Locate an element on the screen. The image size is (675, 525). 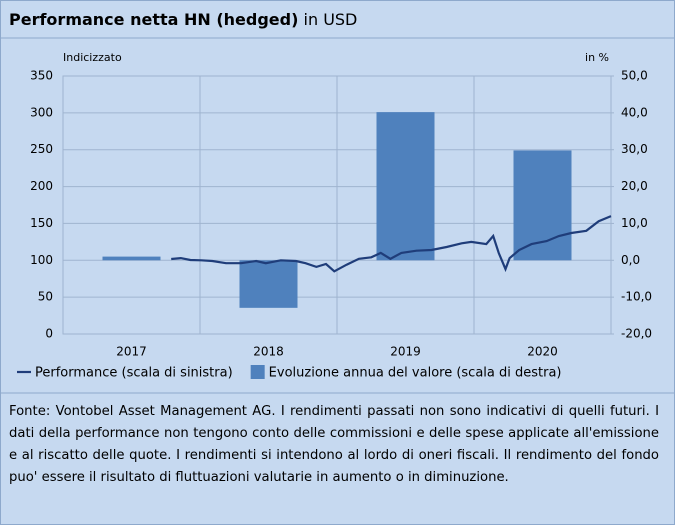
y2-tick-label: 20,0 is located at coordinates (634, 186).